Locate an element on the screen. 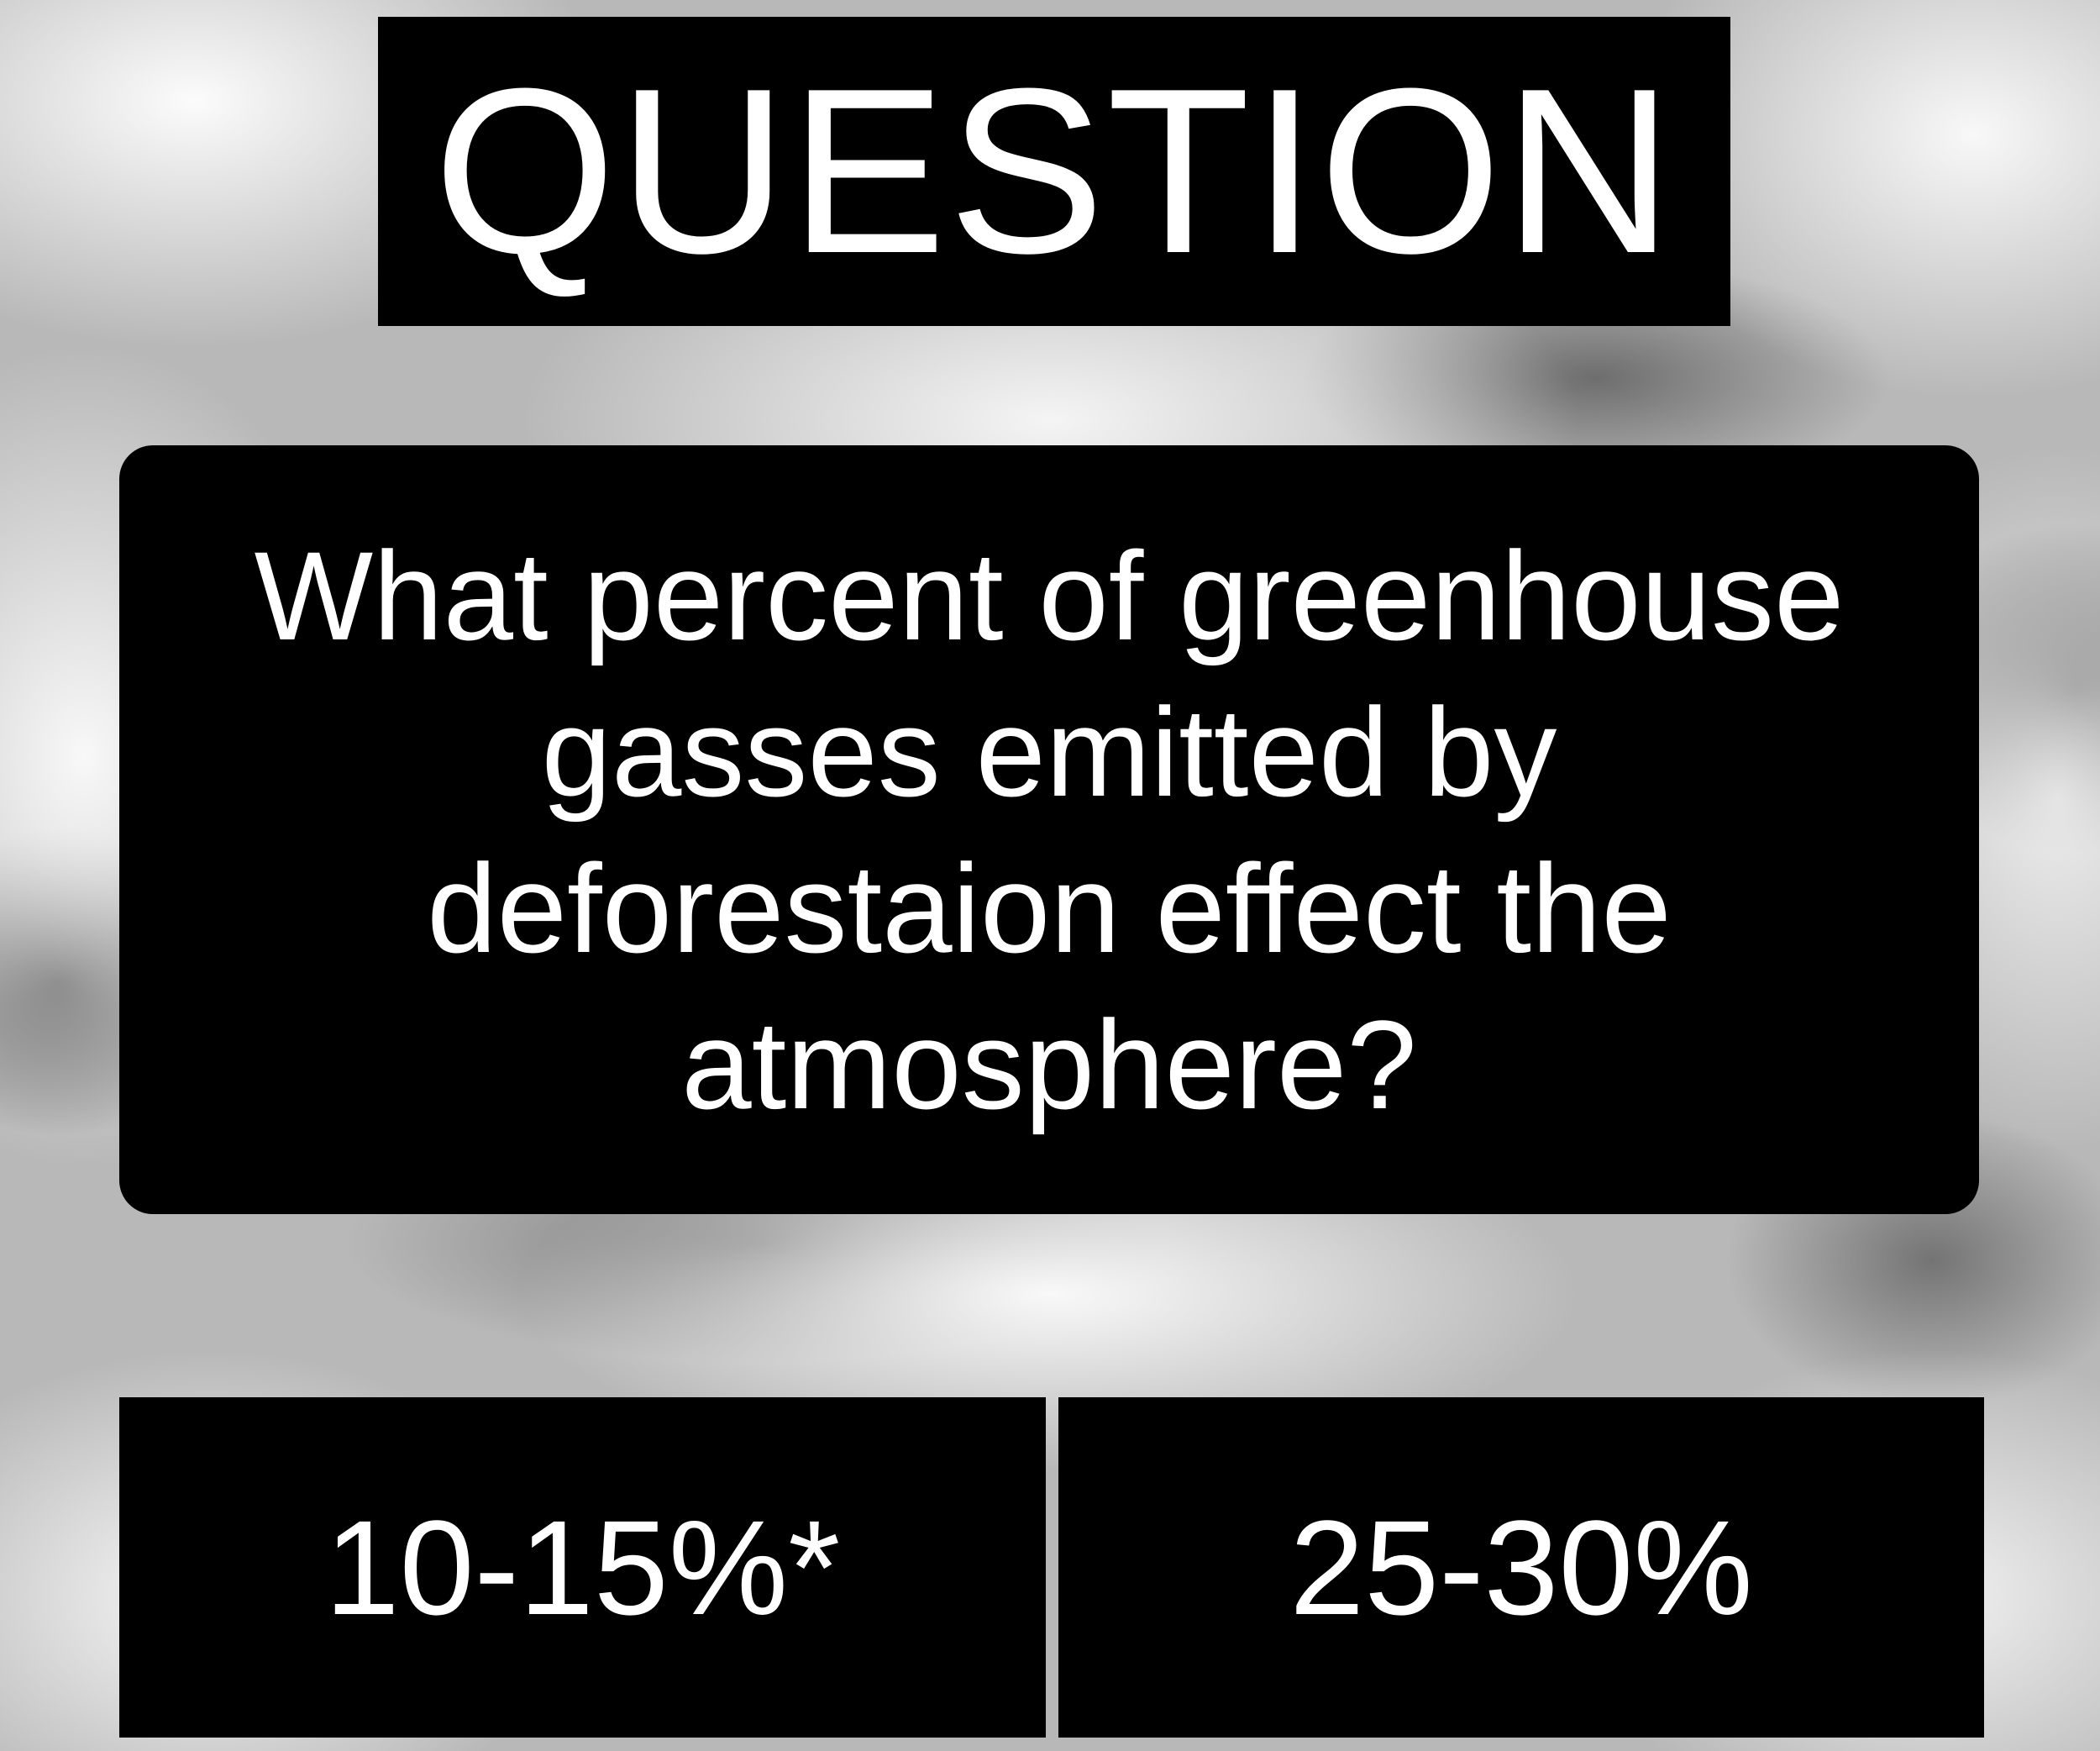  answer-option-a: 10-15%* is located at coordinates (582, 1567).